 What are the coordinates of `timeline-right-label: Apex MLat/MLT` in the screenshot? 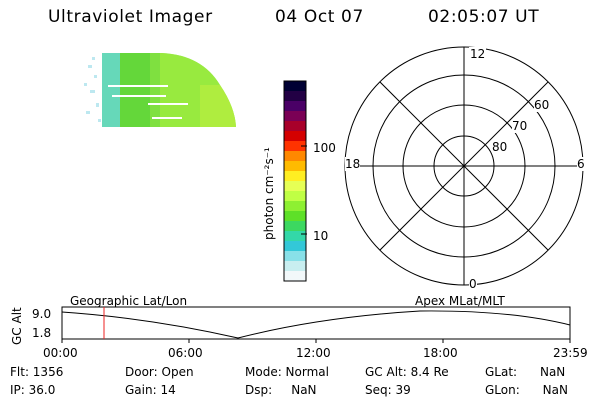 It's located at (460, 301).